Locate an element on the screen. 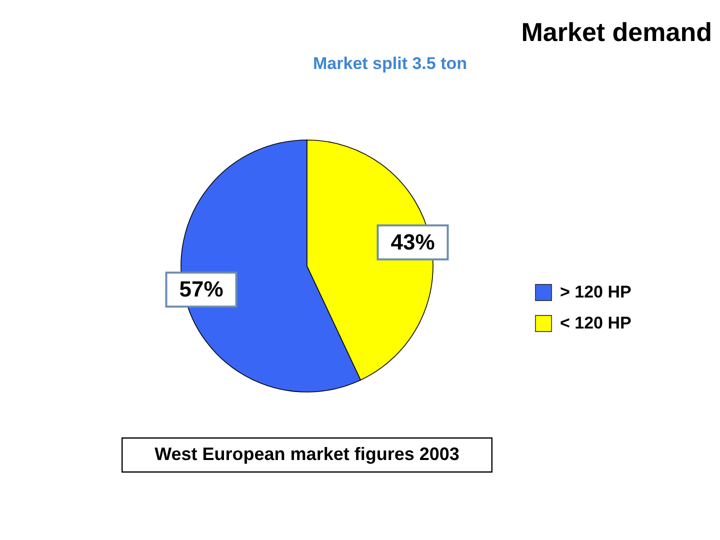  chart-subtitle: Market split 3.5 ton is located at coordinates (390, 63).